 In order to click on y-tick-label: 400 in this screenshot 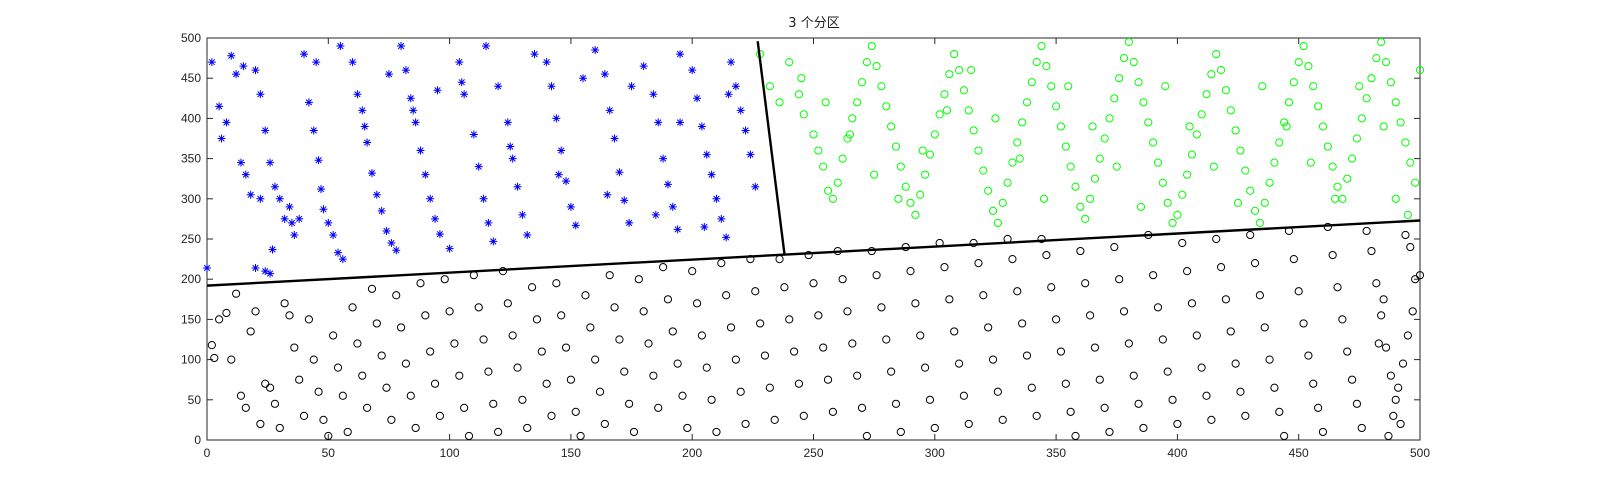, I will do `click(191, 118)`.